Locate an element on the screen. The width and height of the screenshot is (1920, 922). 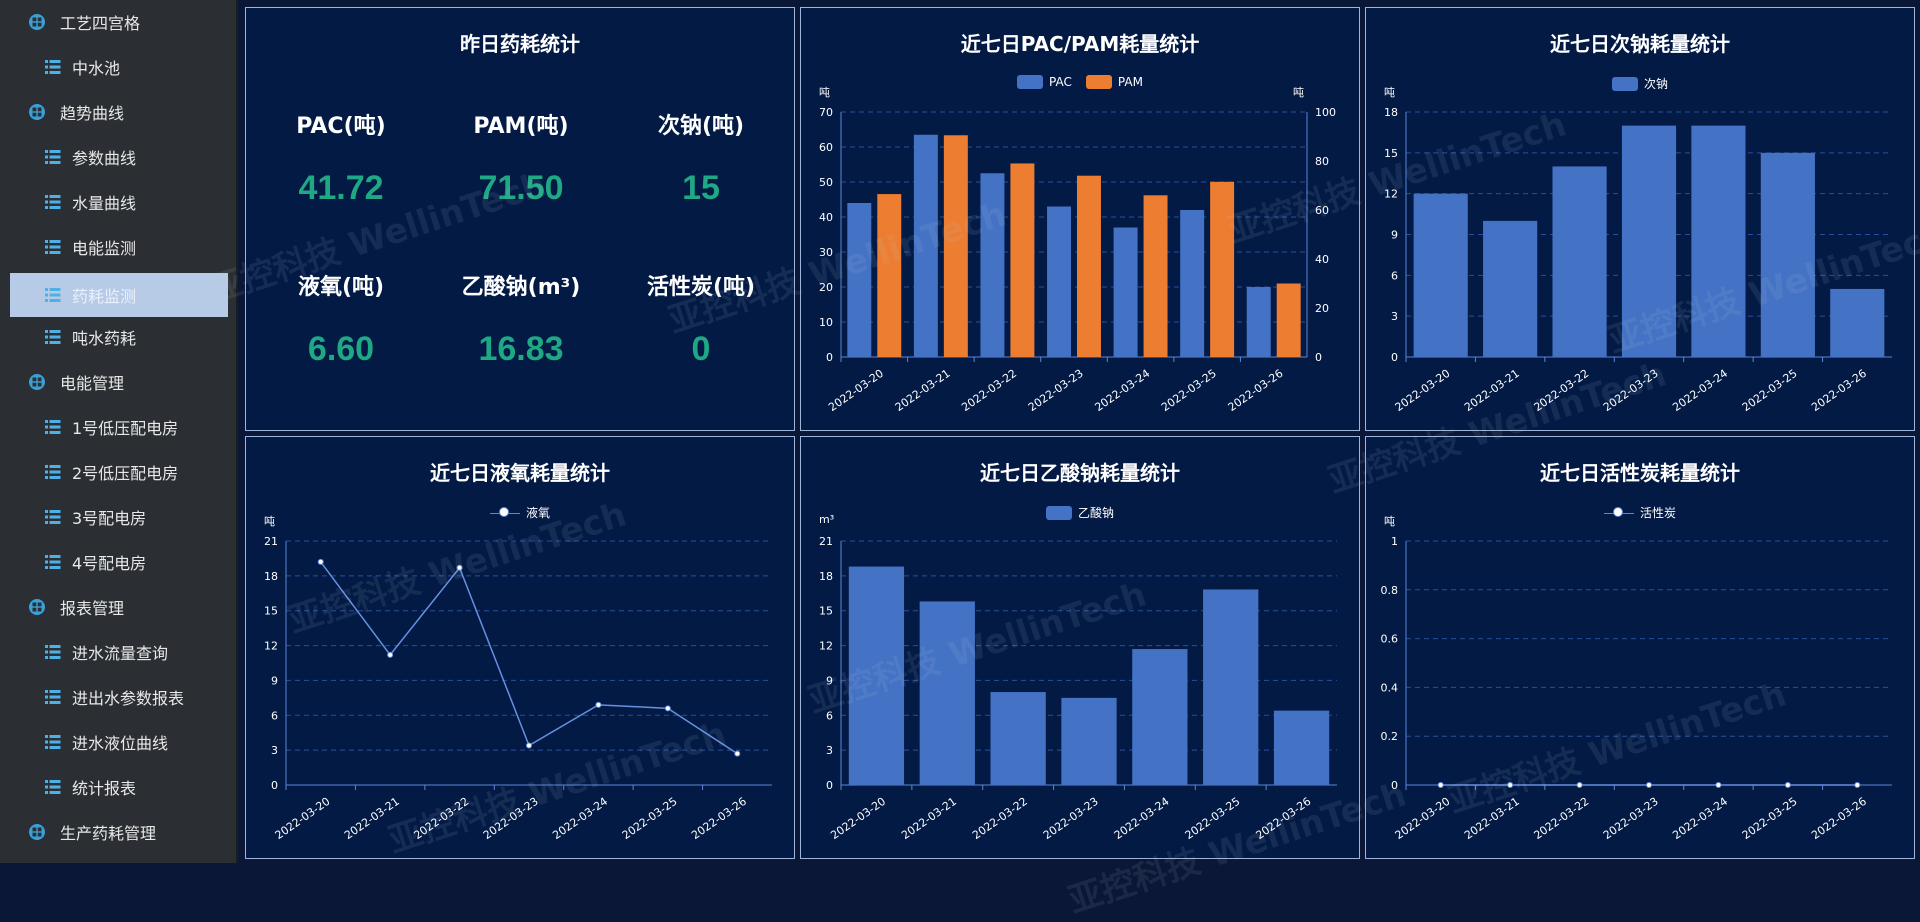
chart-legend: PAC PAM is located at coordinates (1080, 82).